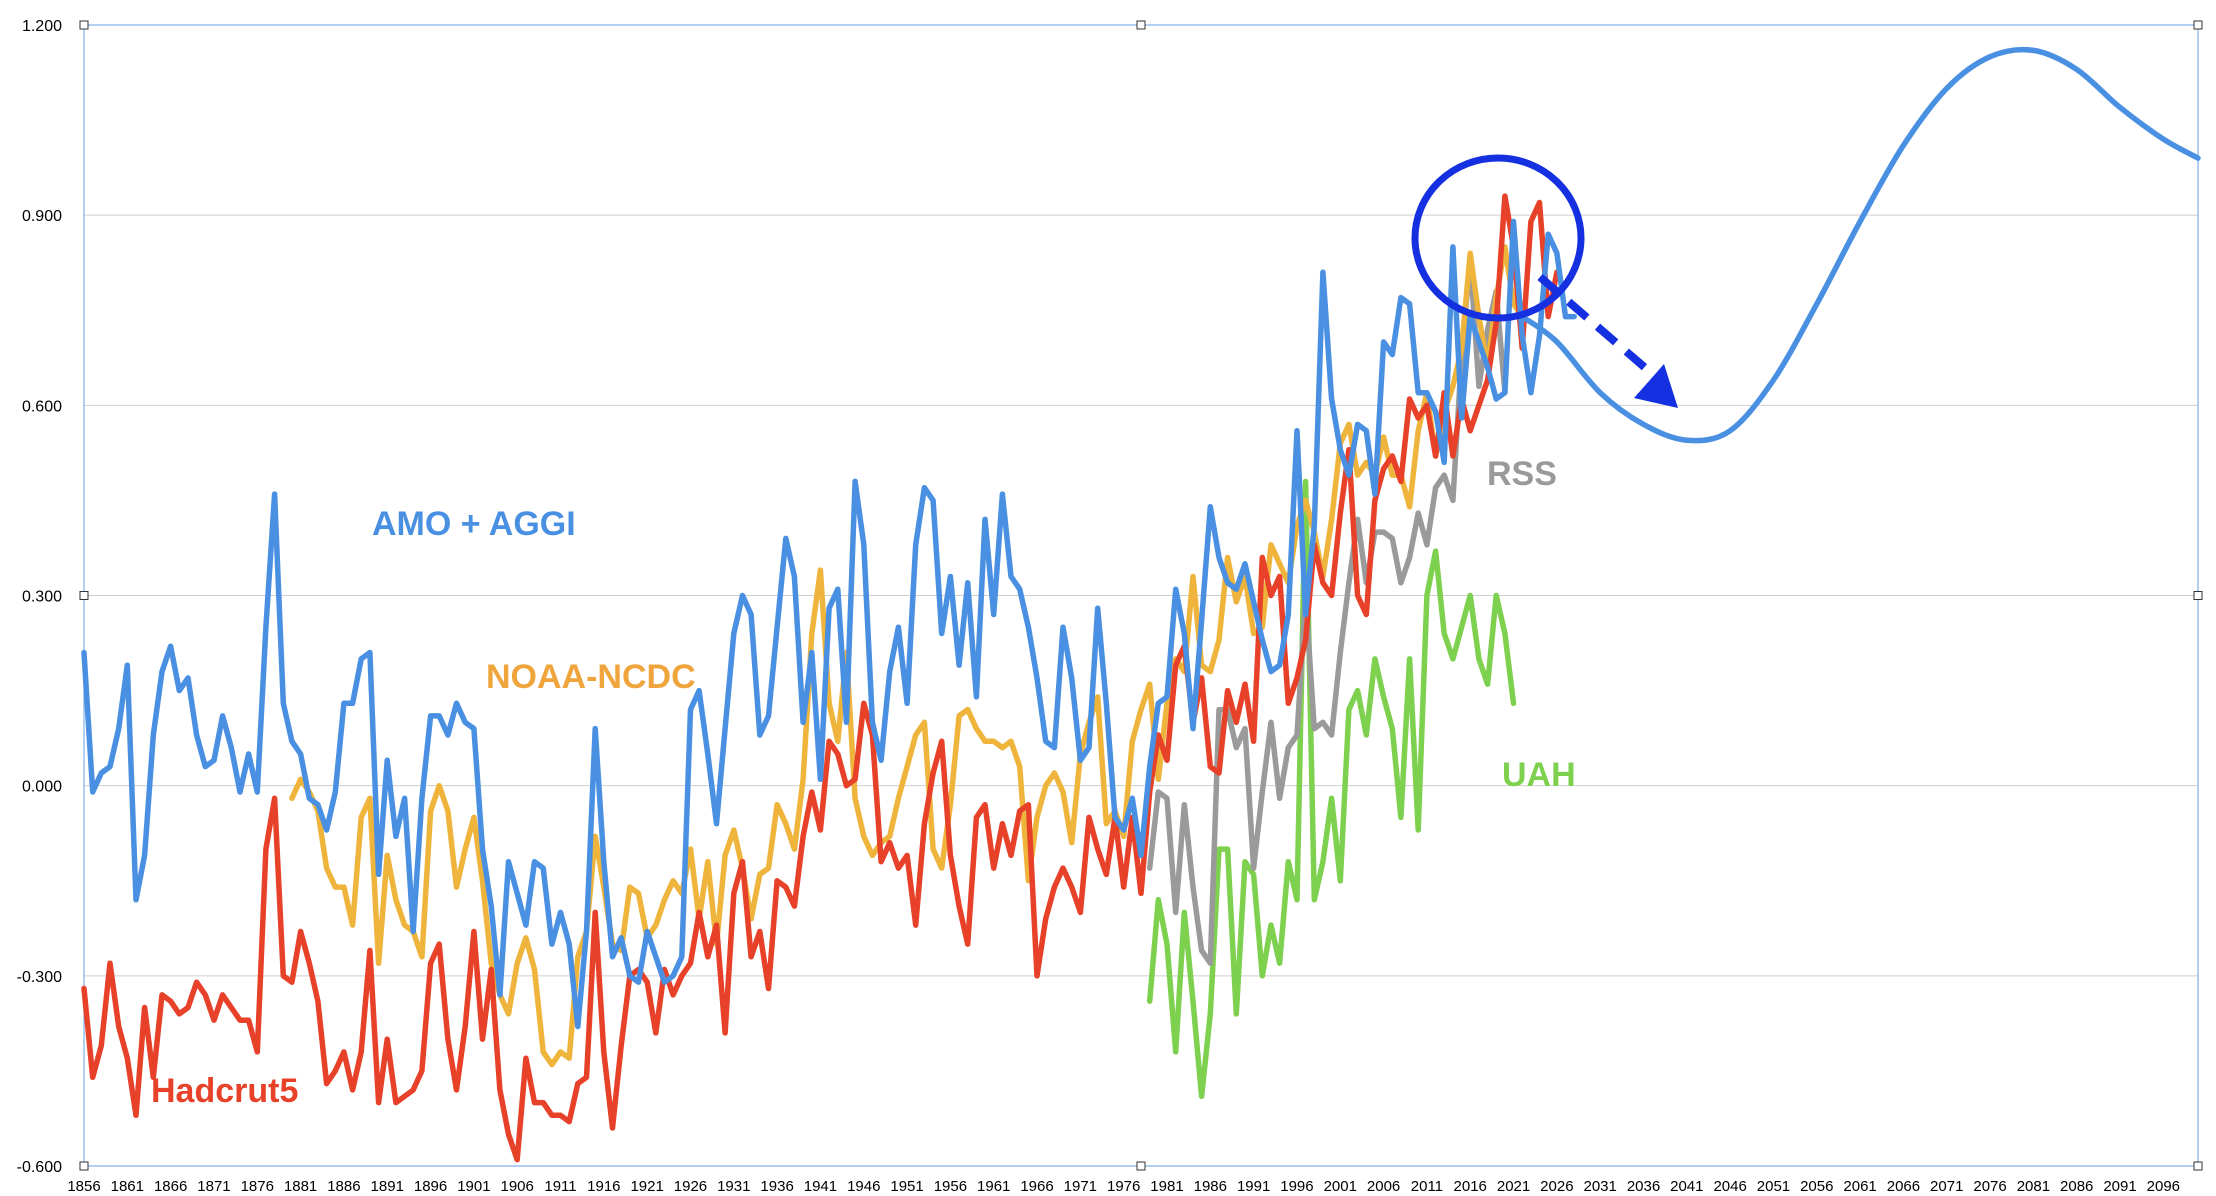  I want to click on x-tick-label: 2046, so click(1729, 1186).